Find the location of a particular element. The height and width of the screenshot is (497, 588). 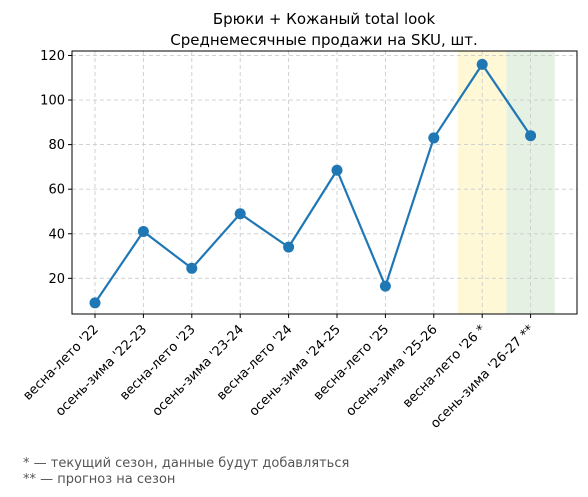

y-tick-label: 60 is located at coordinates (56, 190).